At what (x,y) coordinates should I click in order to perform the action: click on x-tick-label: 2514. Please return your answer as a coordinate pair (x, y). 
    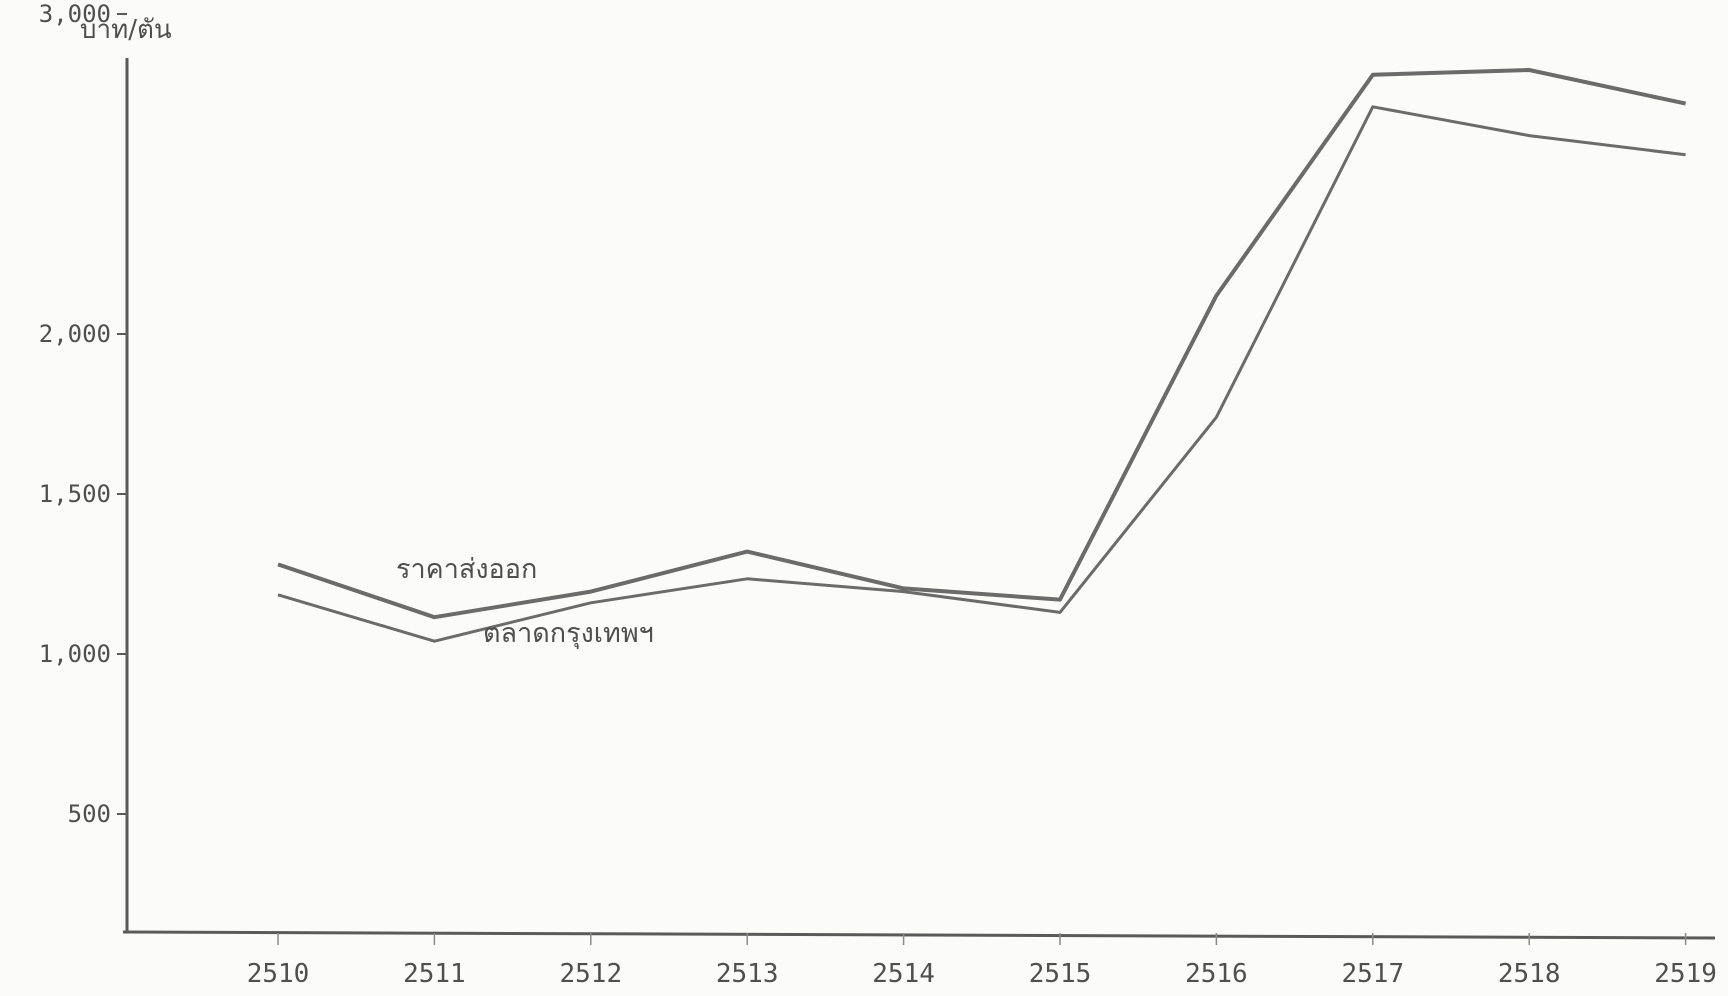
    Looking at the image, I should click on (903, 974).